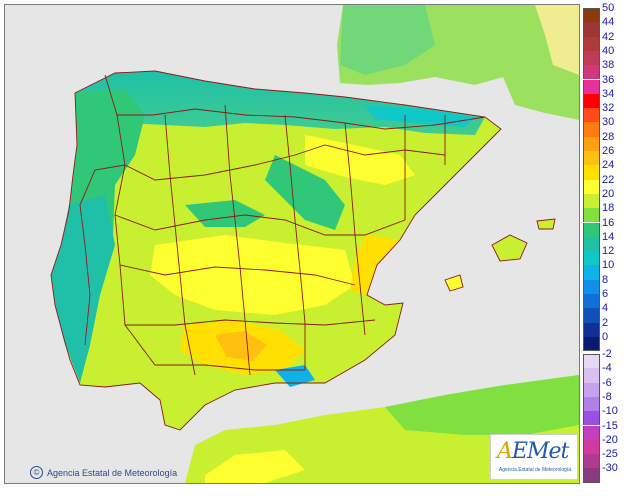 This screenshot has height=500, width=630. I want to click on legend-label: -30, so click(610, 468).